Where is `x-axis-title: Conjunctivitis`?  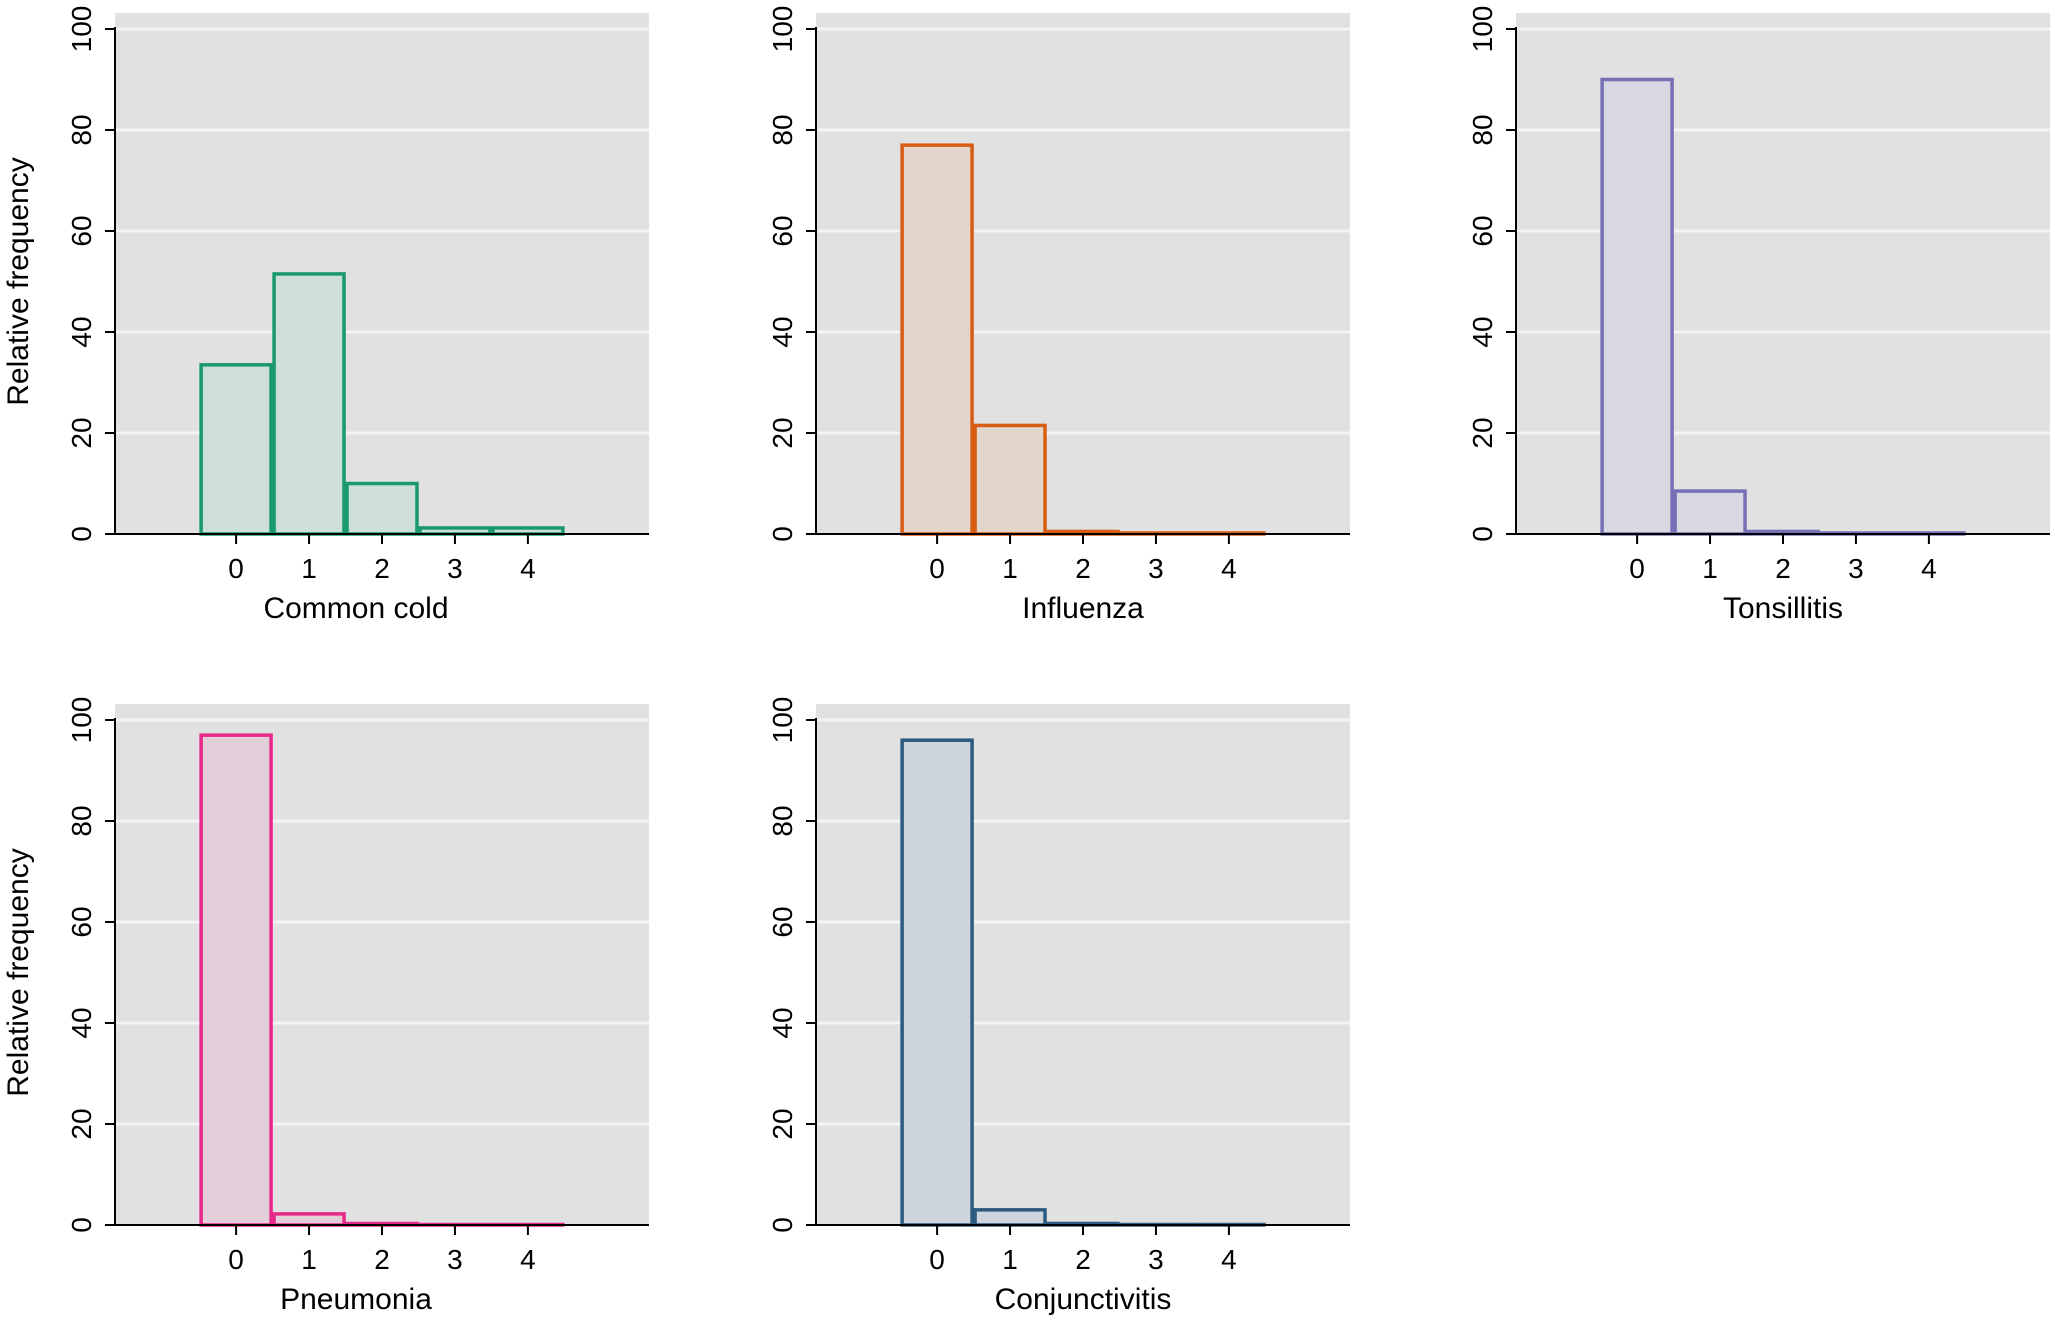
x-axis-title: Conjunctivitis is located at coordinates (1083, 1299).